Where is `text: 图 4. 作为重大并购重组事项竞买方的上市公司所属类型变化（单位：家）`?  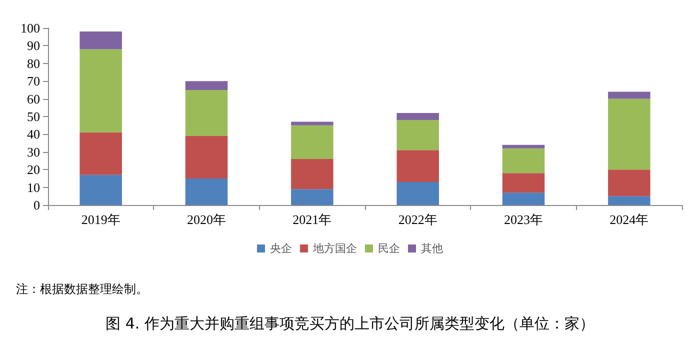
text: 图 4. 作为重大并购重组事项竞买方的上市公司所属类型变化（单位：家） is located at coordinates (350, 323).